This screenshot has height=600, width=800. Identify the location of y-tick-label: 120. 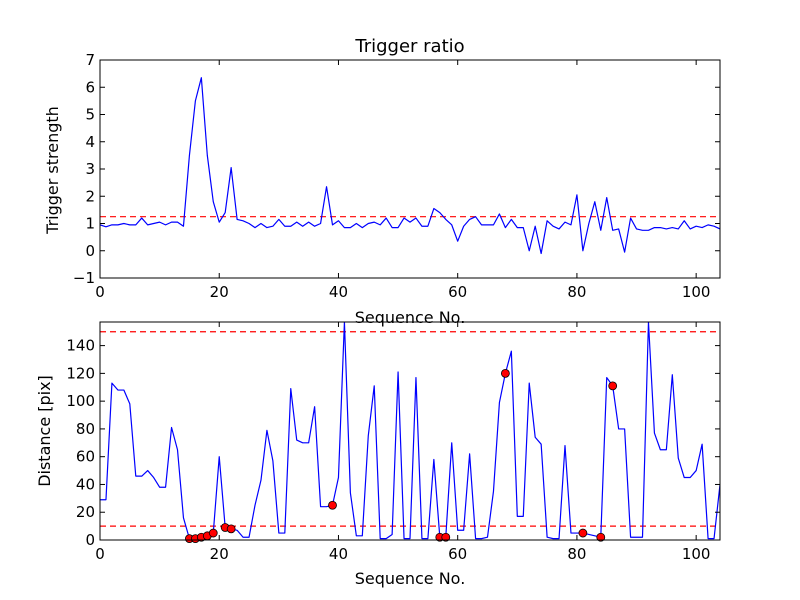
(80, 373).